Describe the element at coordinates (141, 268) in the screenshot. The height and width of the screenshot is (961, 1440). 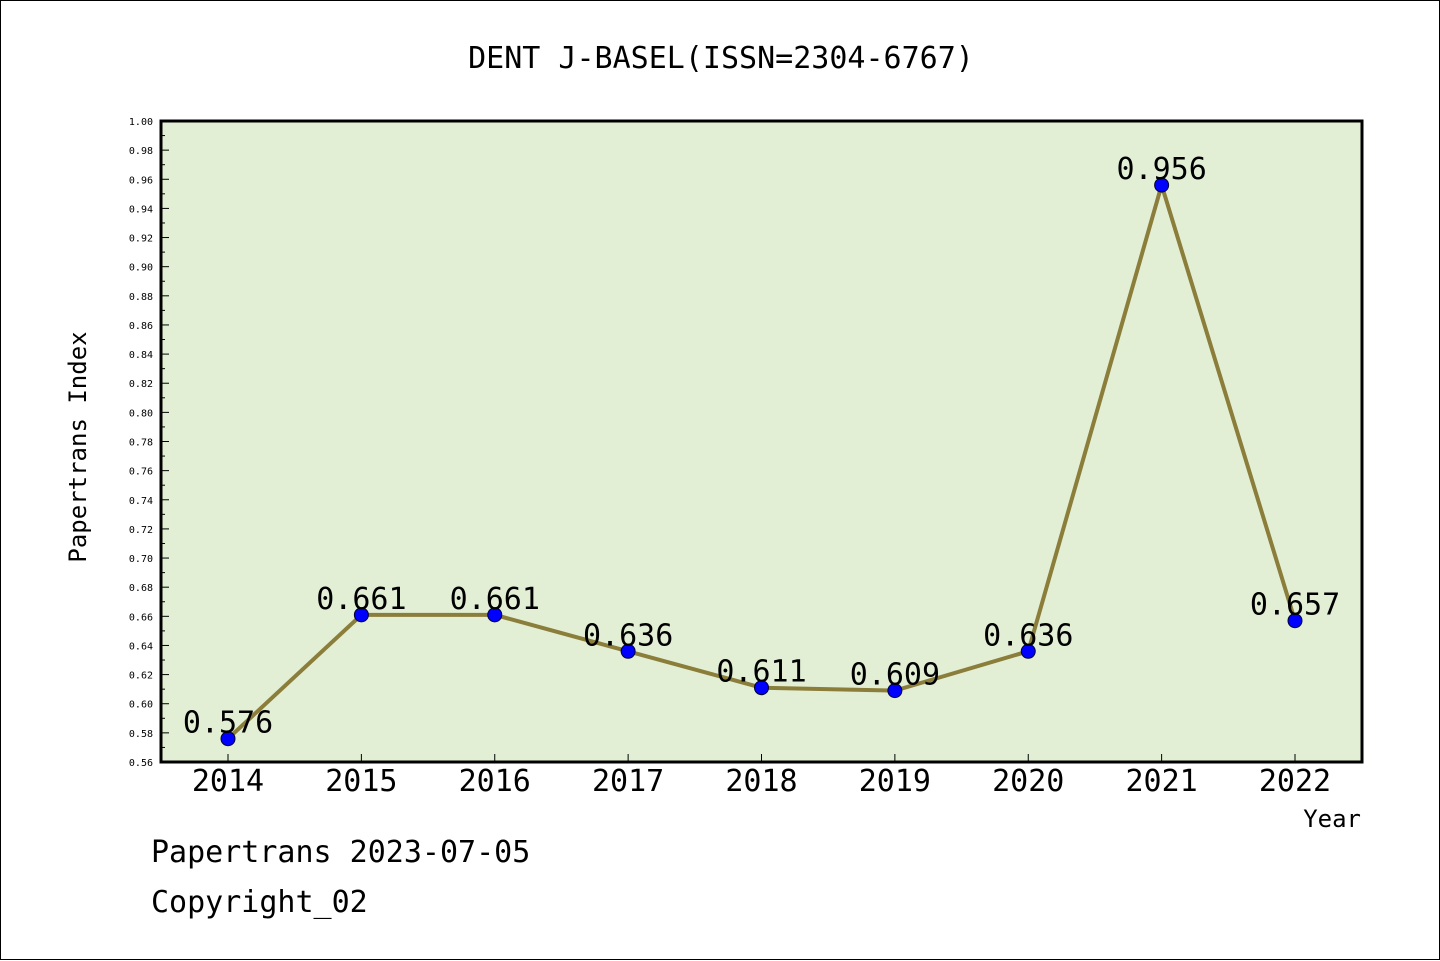
I see `y-tick-label: 0.90` at that location.